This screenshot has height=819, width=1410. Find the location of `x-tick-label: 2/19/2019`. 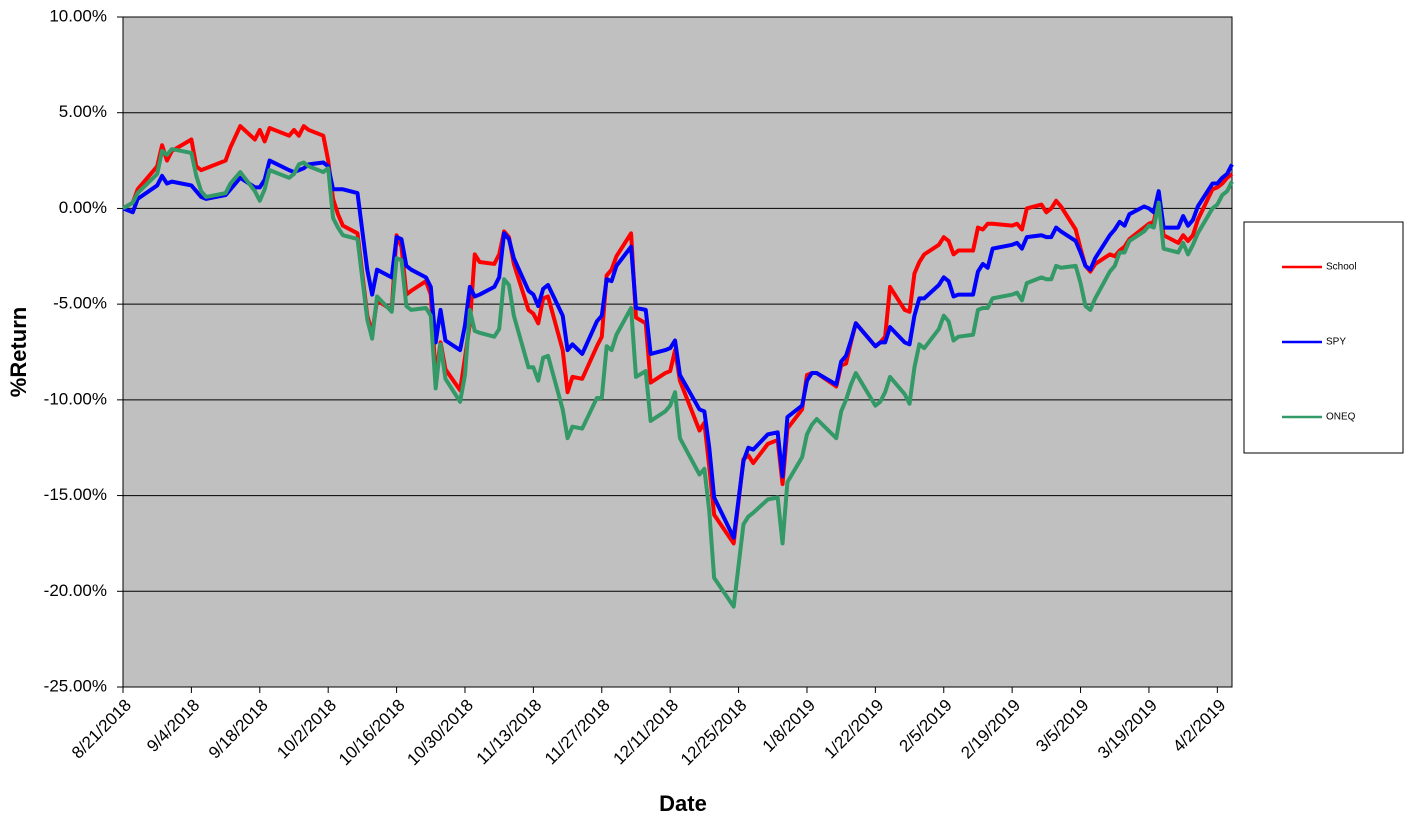

x-tick-label: 2/19/2019 is located at coordinates (990, 729).